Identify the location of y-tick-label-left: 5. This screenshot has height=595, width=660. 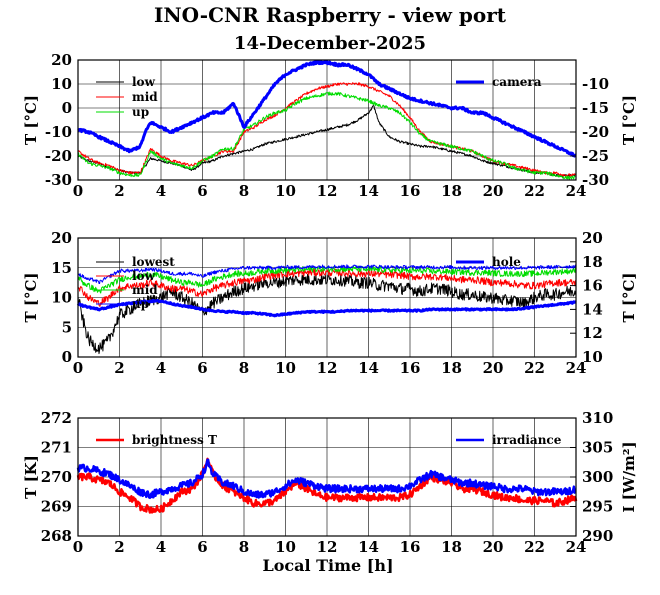
(67, 327).